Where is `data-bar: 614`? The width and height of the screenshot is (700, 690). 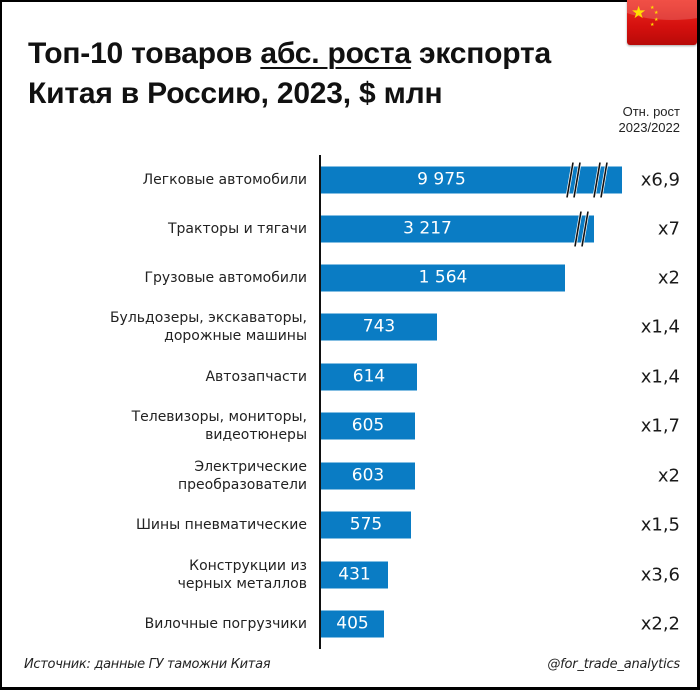
data-bar: 614 is located at coordinates (369, 377).